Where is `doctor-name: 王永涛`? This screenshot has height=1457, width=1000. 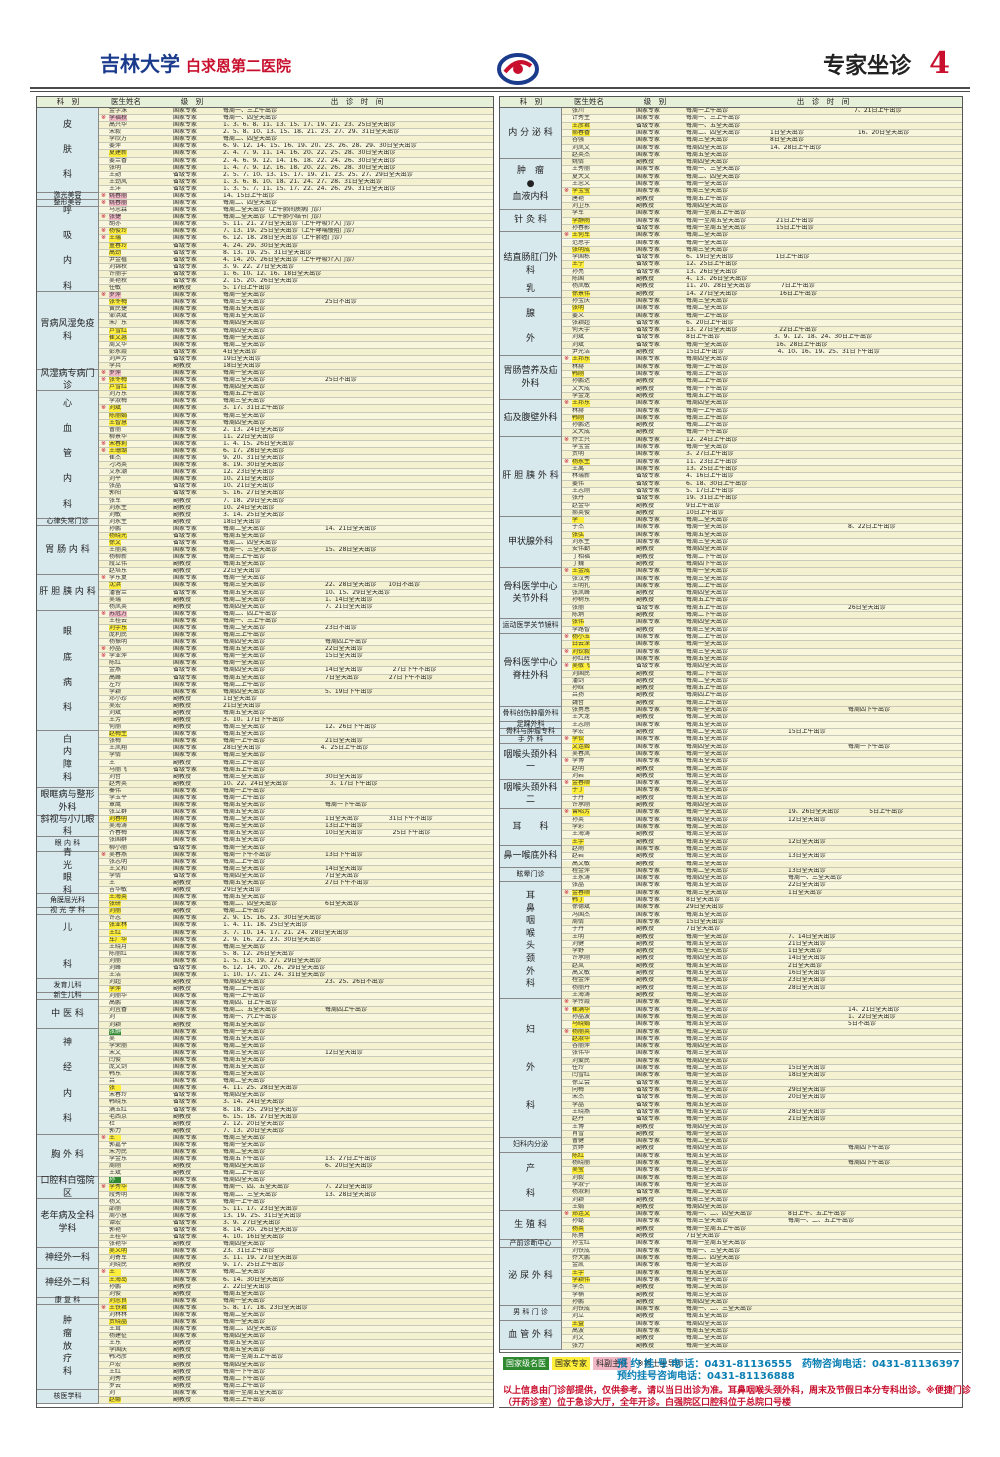
doctor-name: 王永涛 is located at coordinates (581, 878).